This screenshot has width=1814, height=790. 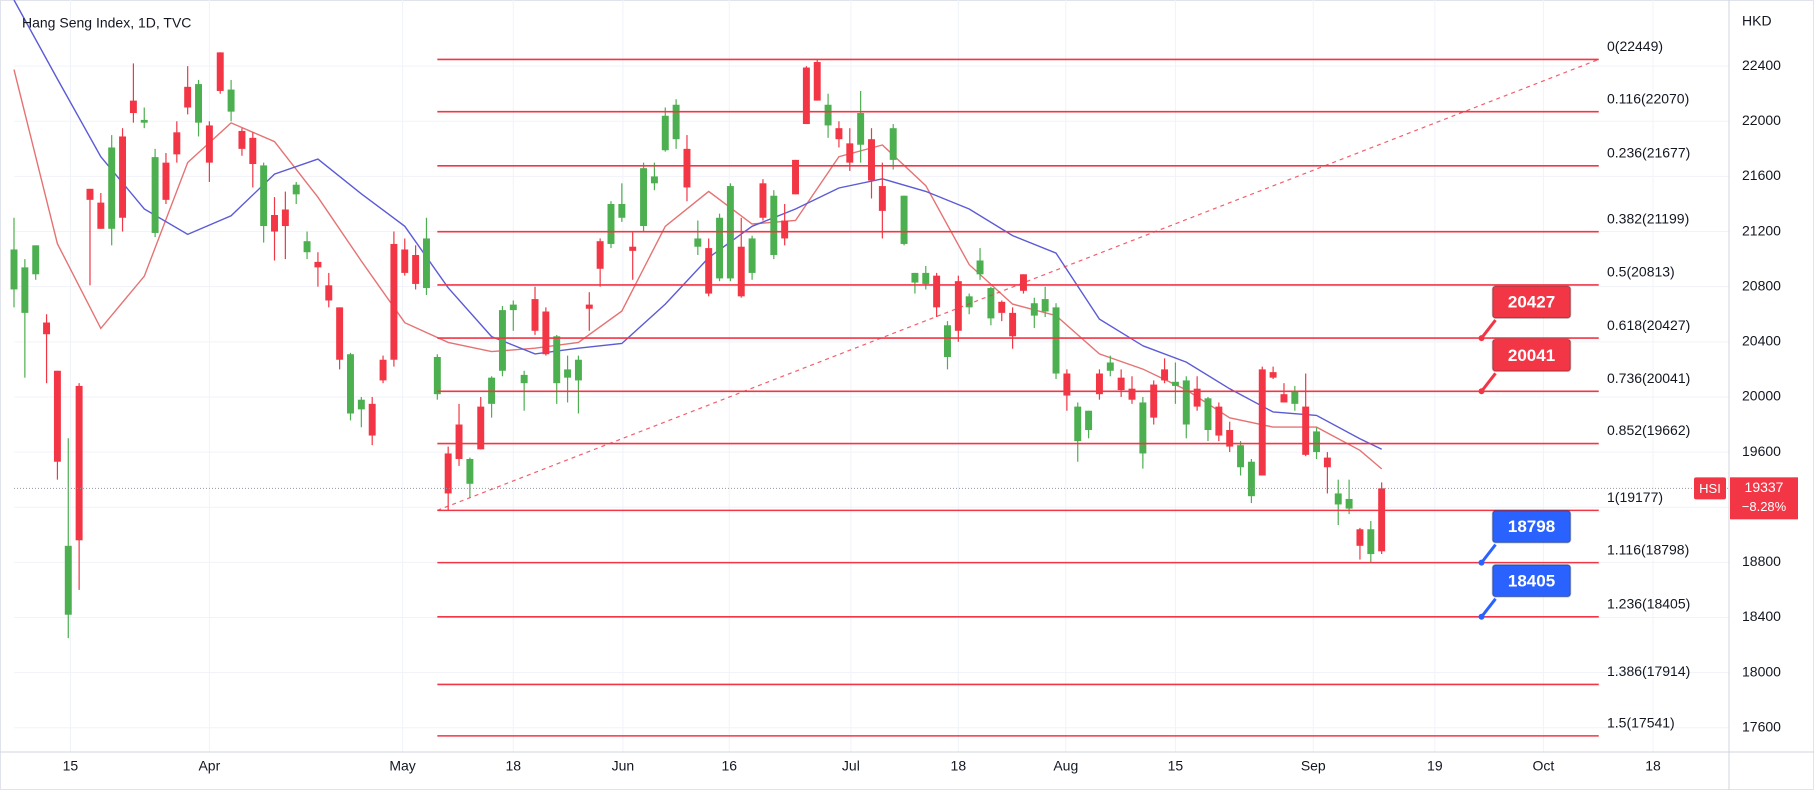 I want to click on fib-level-label: 0.736(20041), so click(x=1648, y=378).